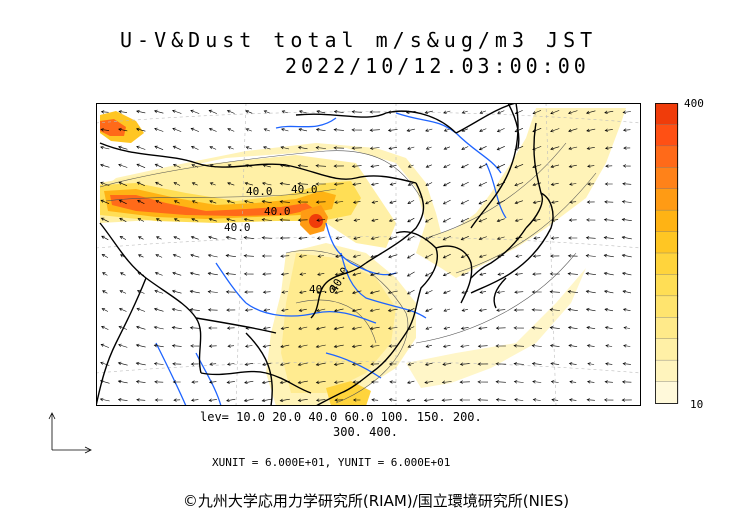 Image resolution: width=752 pixels, height=532 pixels. Describe the element at coordinates (694, 103) in the screenshot. I see `colorbar-max-label: 400` at that location.